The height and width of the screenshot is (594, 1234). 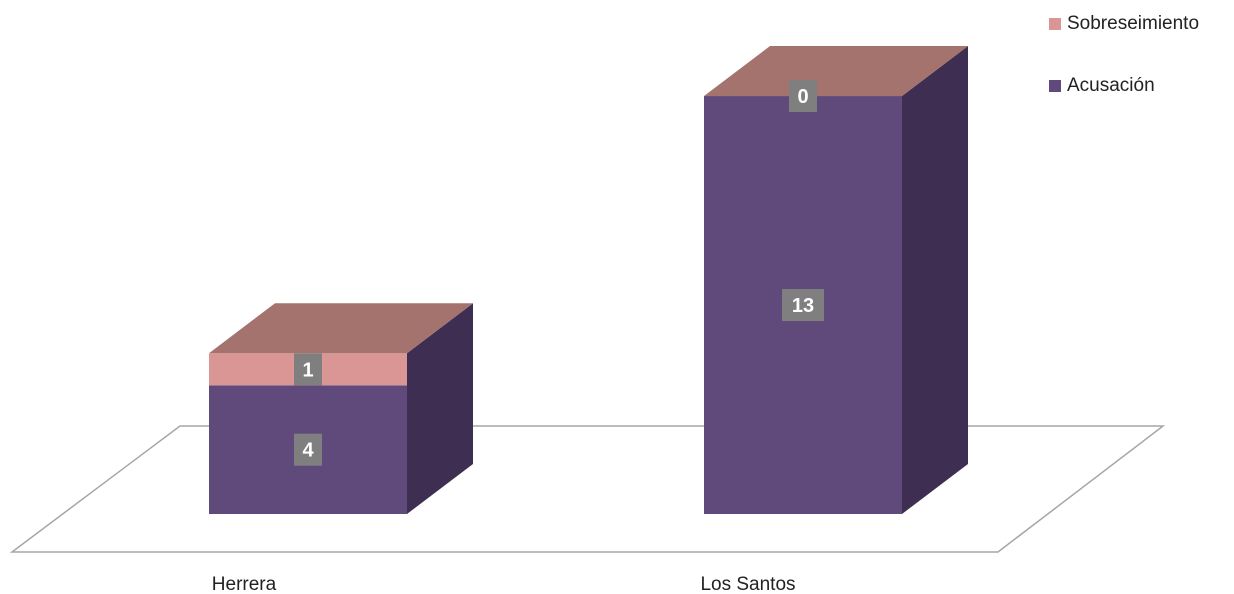 I want to click on legend: Sobreseimiento Acusación, so click(x=1124, y=75).